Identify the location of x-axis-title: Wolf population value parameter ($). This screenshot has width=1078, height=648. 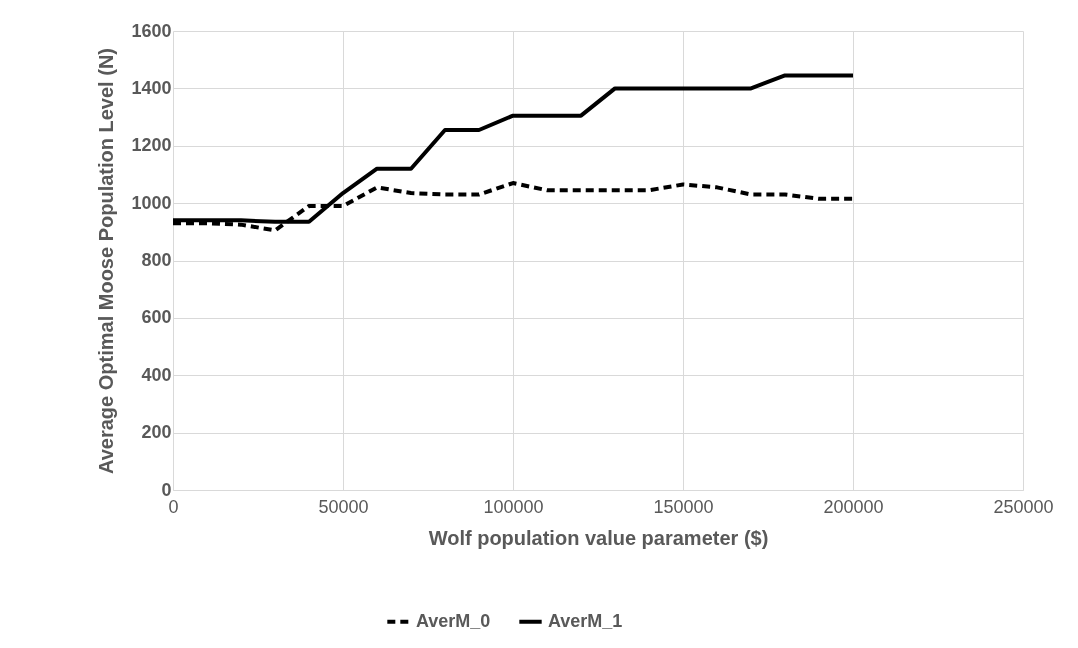
(598, 537).